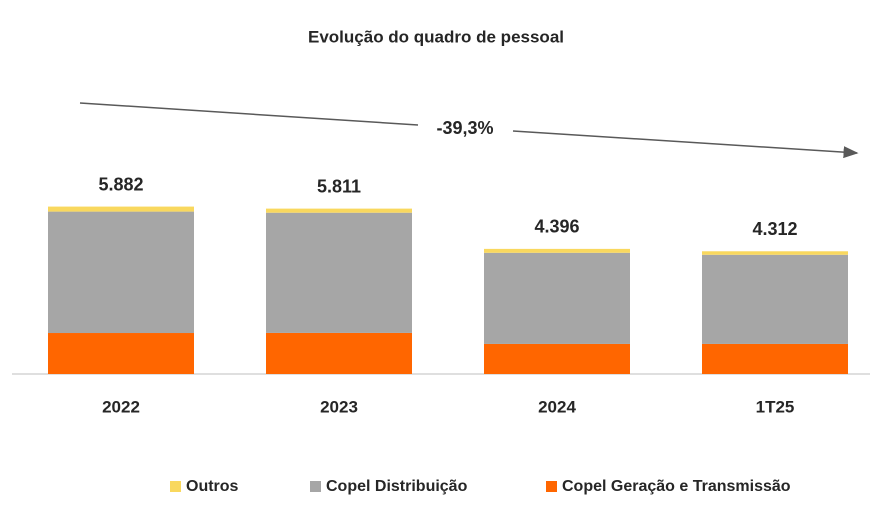 The height and width of the screenshot is (531, 883). Describe the element at coordinates (557, 406) in the screenshot. I see `x-tick-label: 2024` at that location.